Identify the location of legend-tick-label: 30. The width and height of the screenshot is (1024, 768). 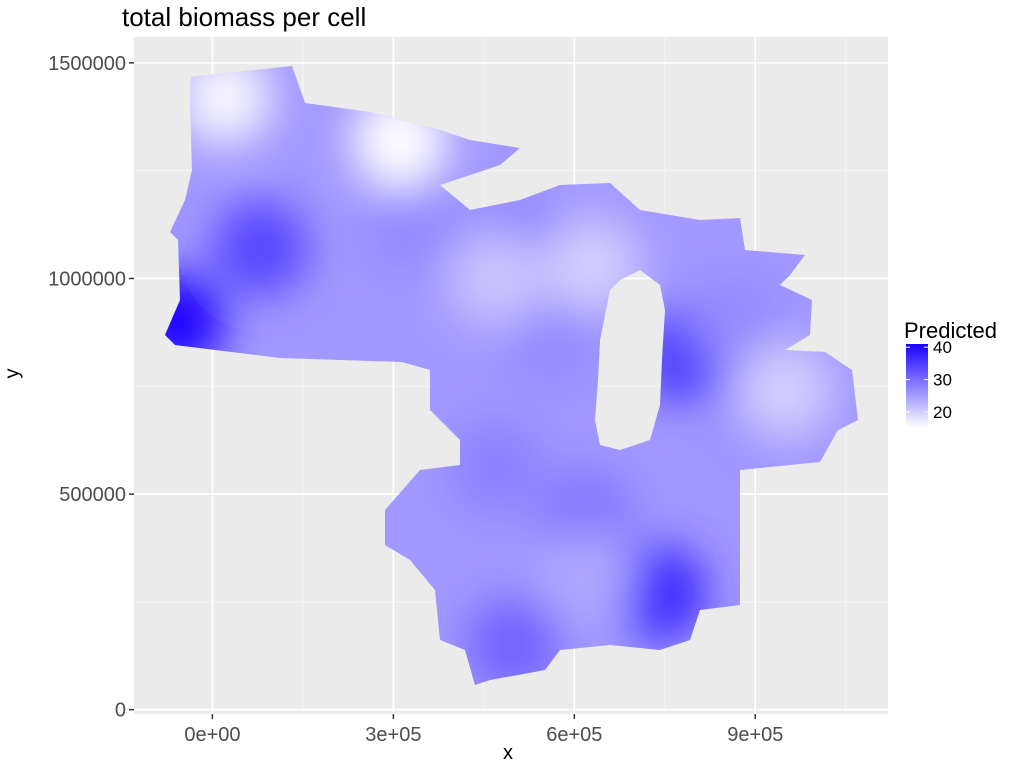
(942, 380).